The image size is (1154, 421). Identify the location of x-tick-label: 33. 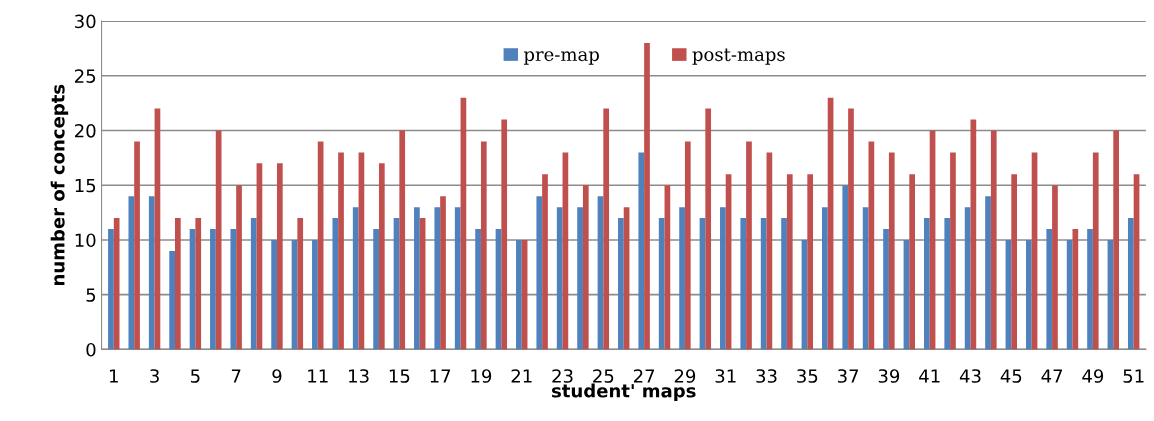
(766, 376).